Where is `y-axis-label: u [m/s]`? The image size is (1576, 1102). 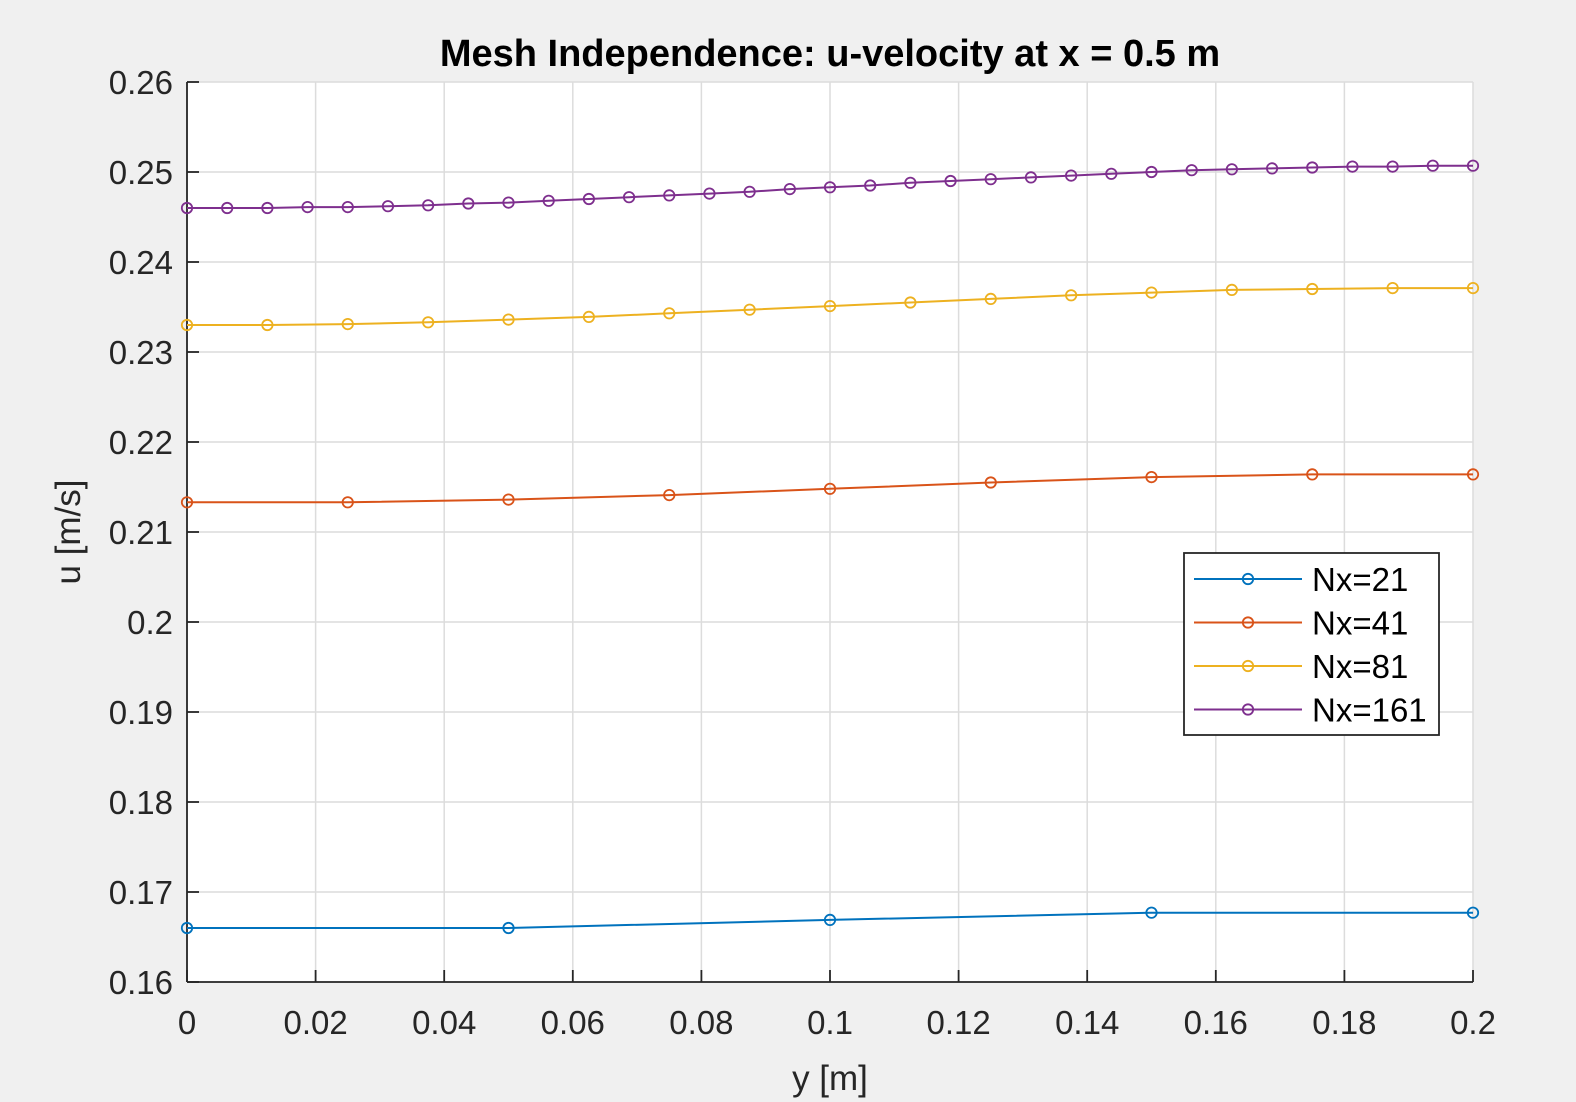
y-axis-label: u [m/s] is located at coordinates (68, 531).